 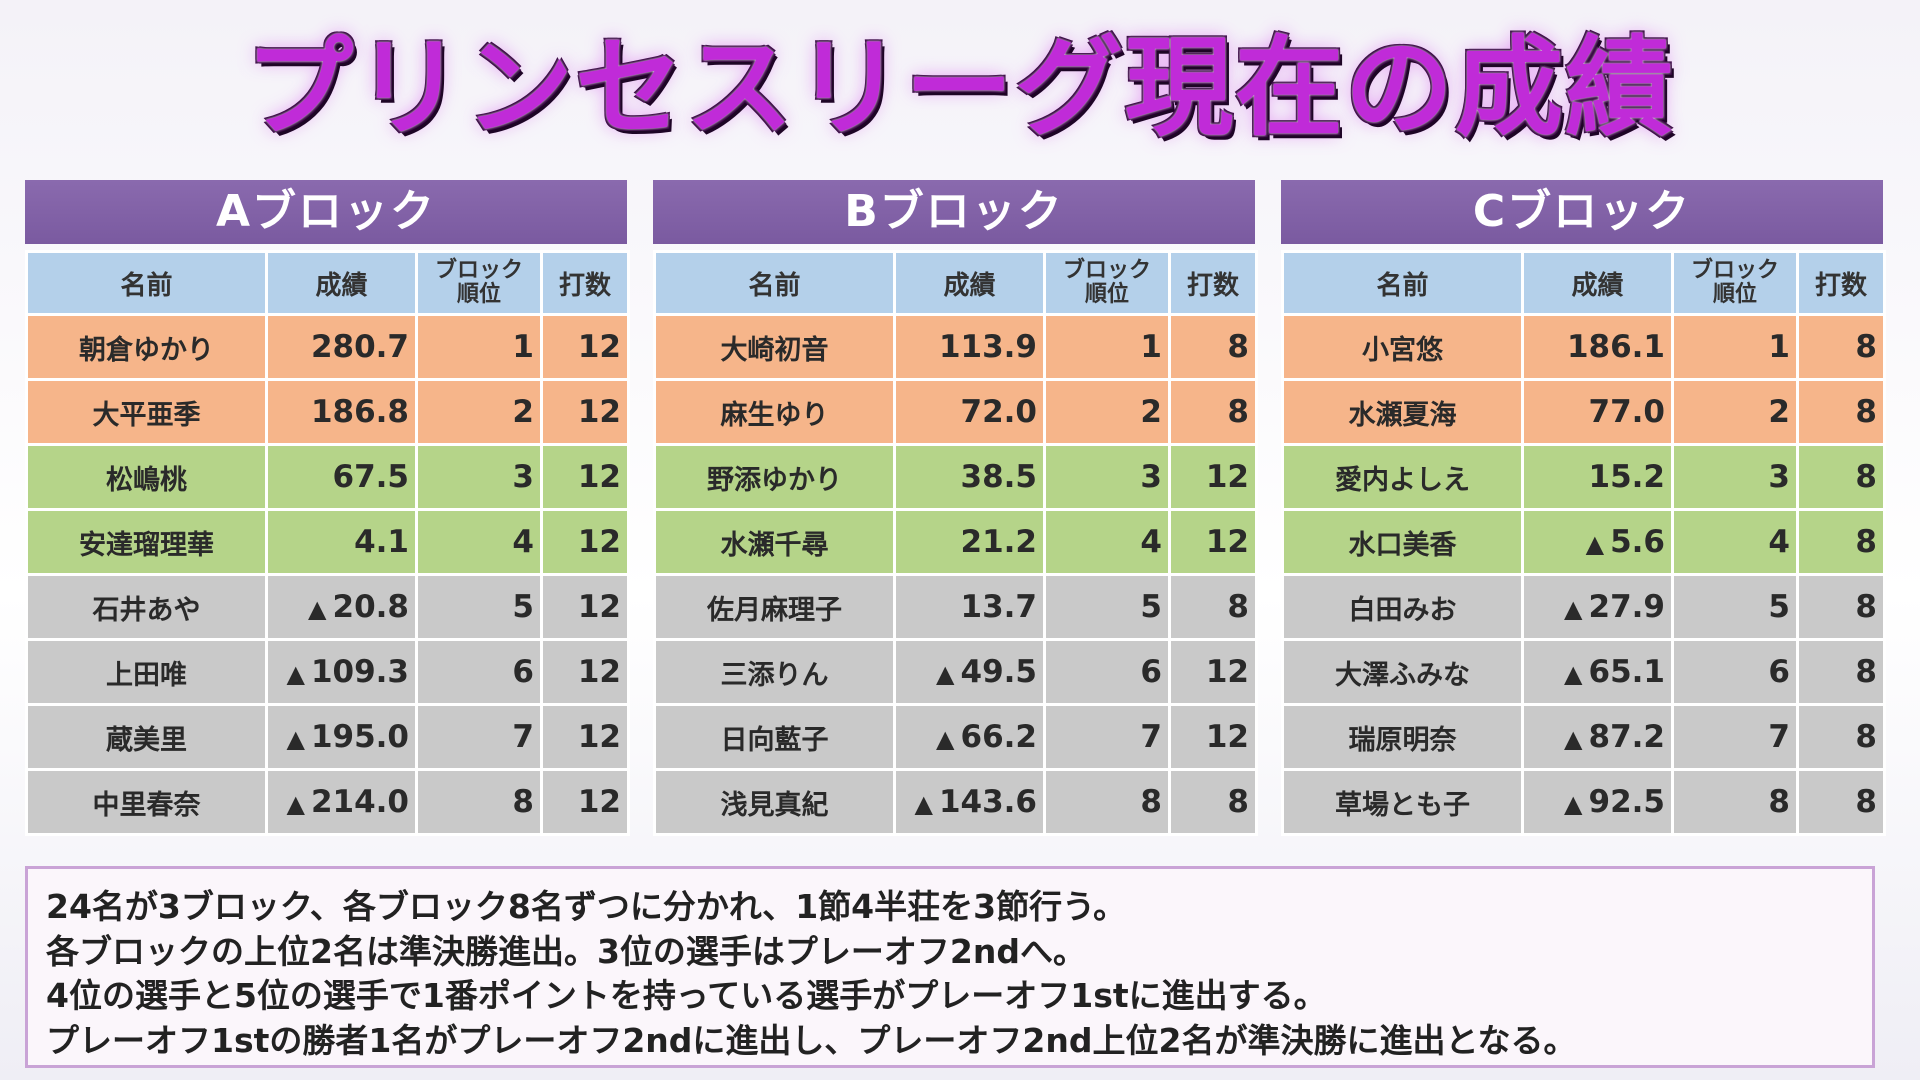 What do you see at coordinates (955, 737) in the screenshot?
I see `table-row: 日向藍子 ▲ 66.2 7 12` at bounding box center [955, 737].